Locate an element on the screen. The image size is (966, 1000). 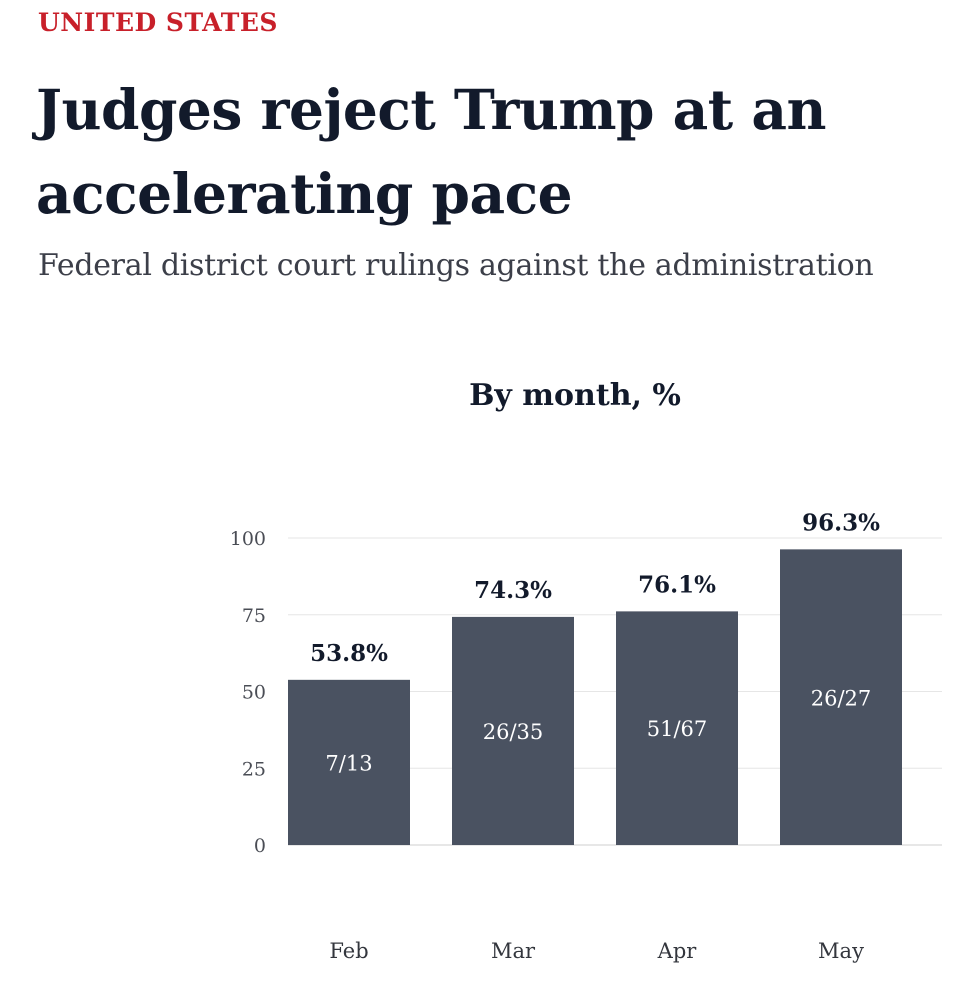
bar-count-label: 7/13 is located at coordinates (348, 763).